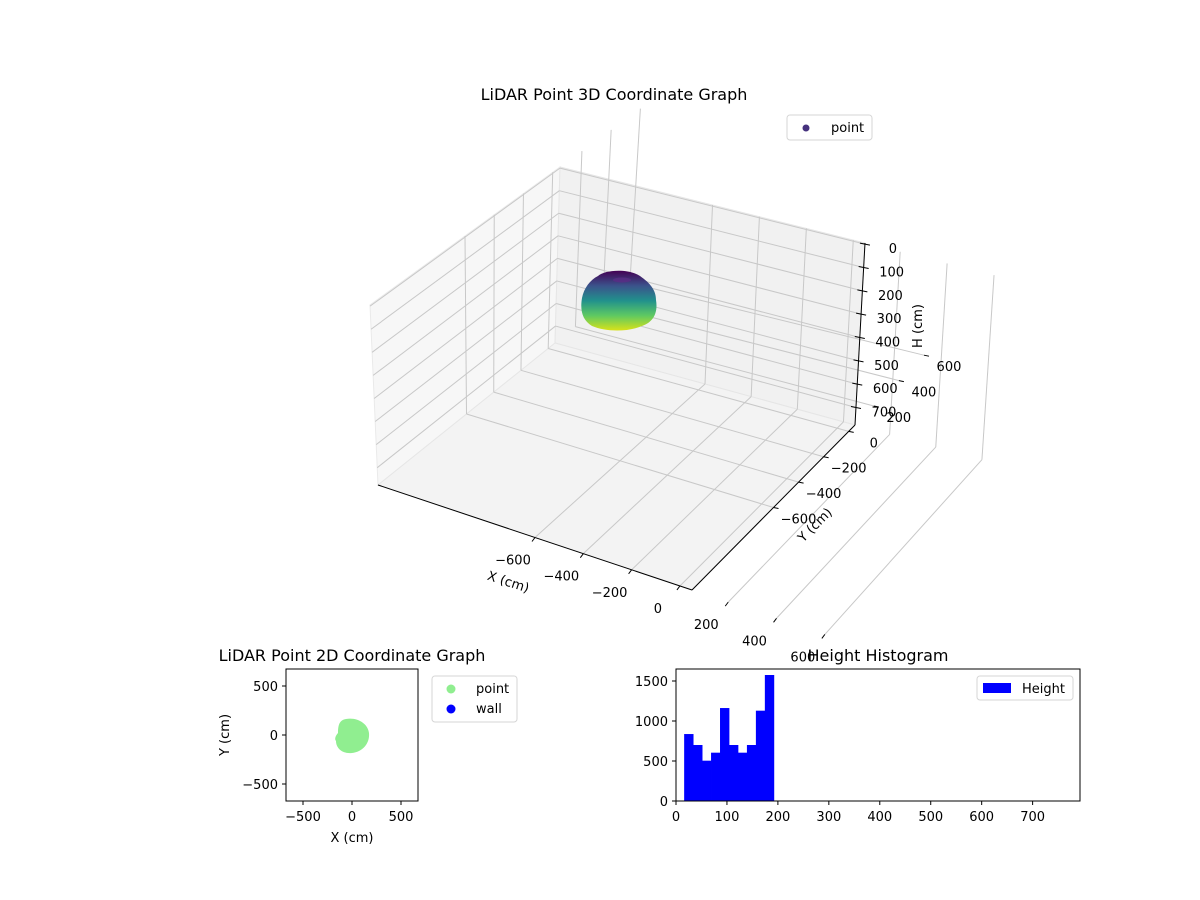  Describe the element at coordinates (840, 750) in the screenshot. I see `ticks-histogram: 0 100 200 300 400 500 600 700 0 500 1000 1500` at that location.